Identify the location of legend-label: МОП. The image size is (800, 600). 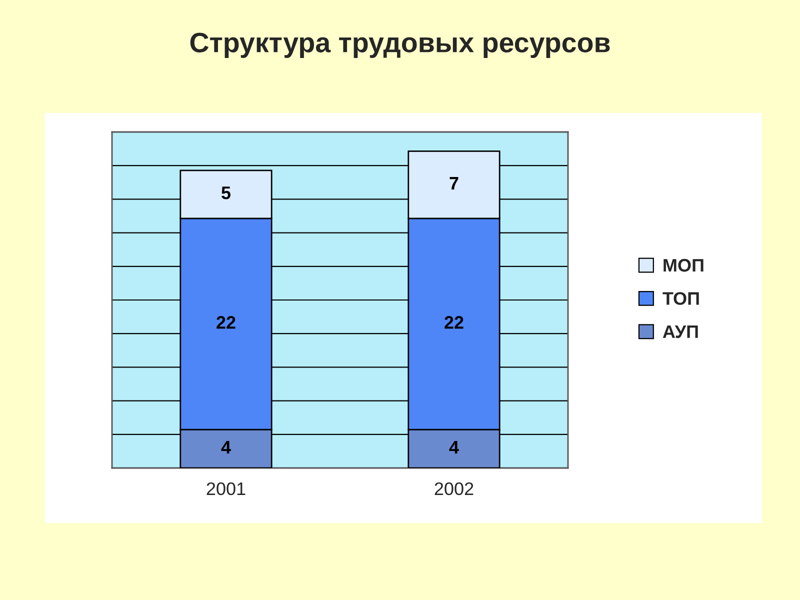
(684, 265).